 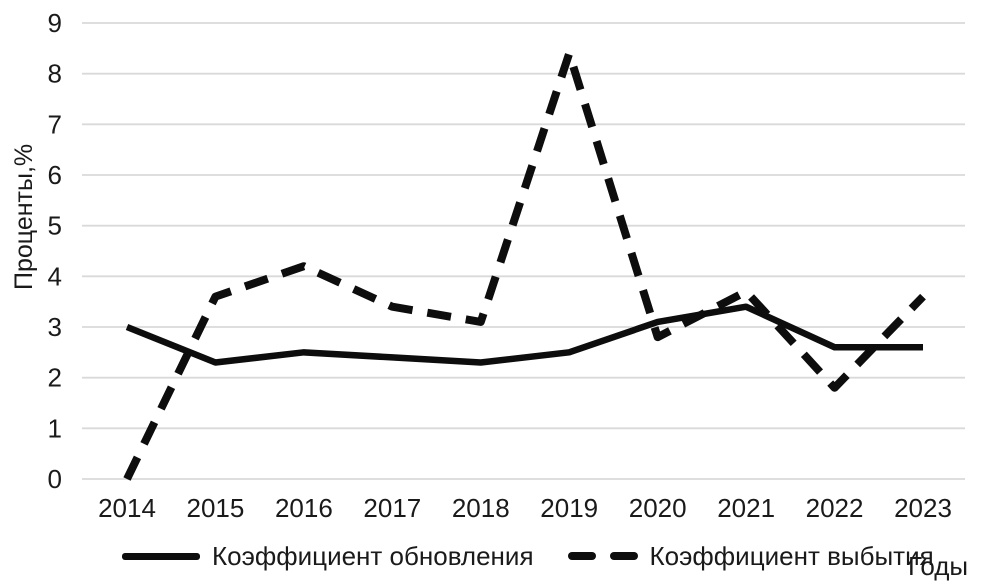 I want to click on y-tick-label: 0, so click(x=55, y=479).